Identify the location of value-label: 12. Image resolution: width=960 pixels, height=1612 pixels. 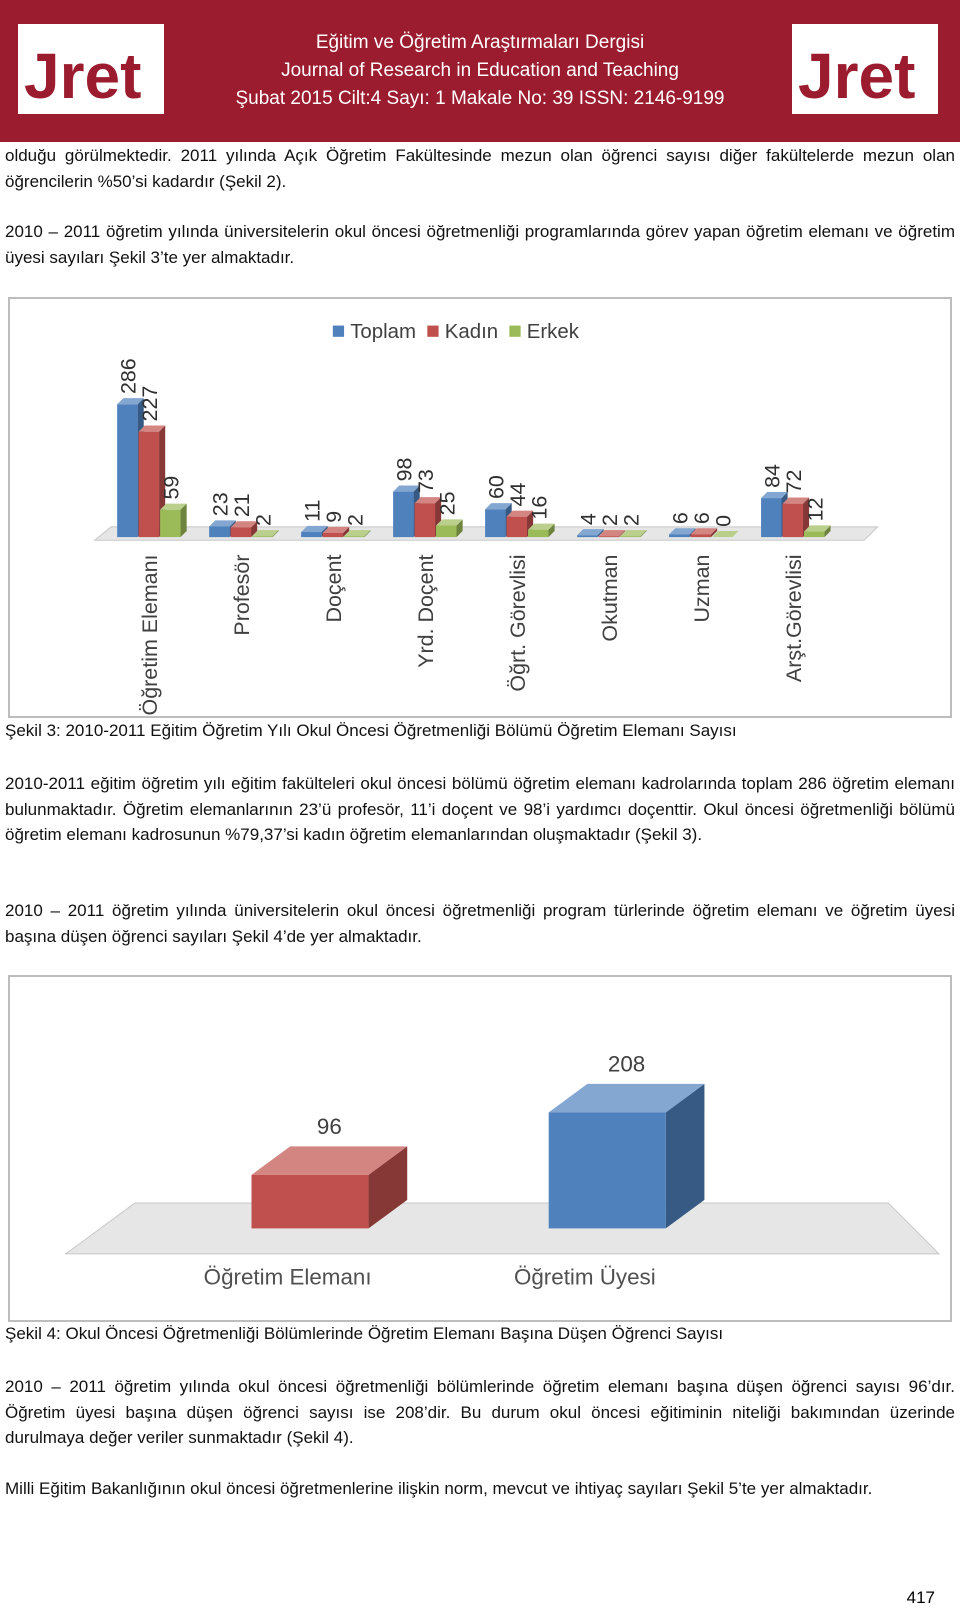
(815, 509).